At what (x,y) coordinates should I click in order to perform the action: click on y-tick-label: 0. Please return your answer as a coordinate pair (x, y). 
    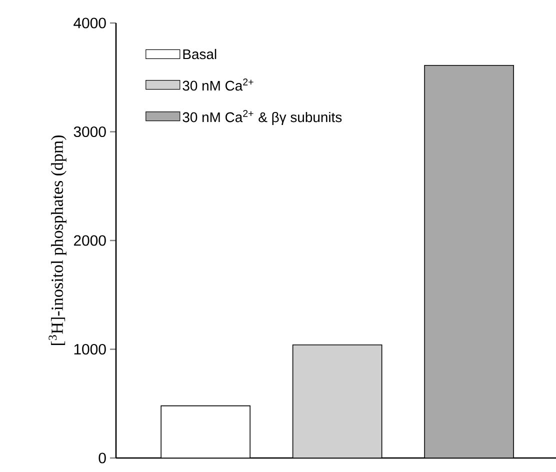
    Looking at the image, I should click on (102, 458).